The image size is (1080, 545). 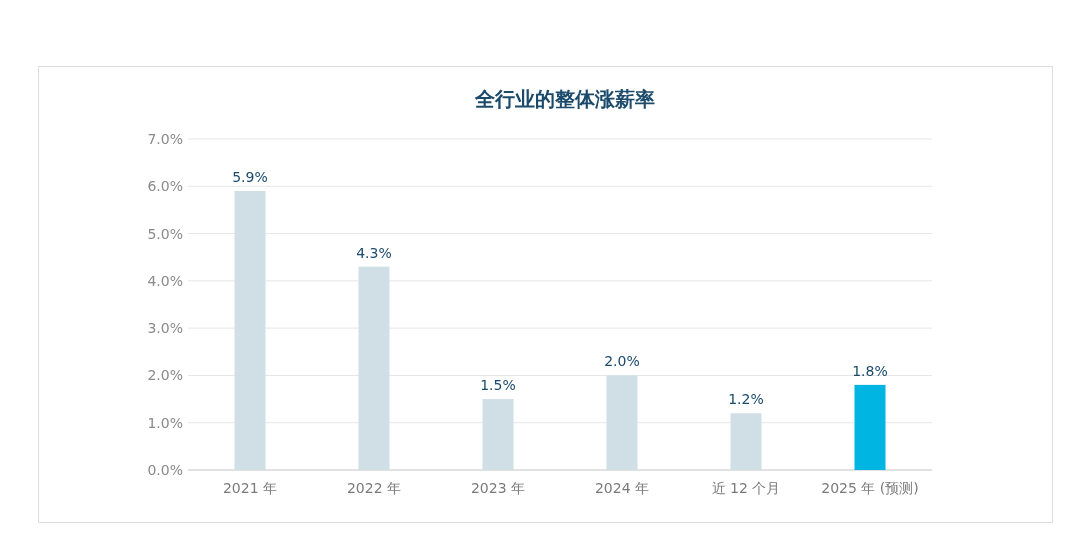 What do you see at coordinates (498, 385) in the screenshot?
I see `data-label: 1.5%` at bounding box center [498, 385].